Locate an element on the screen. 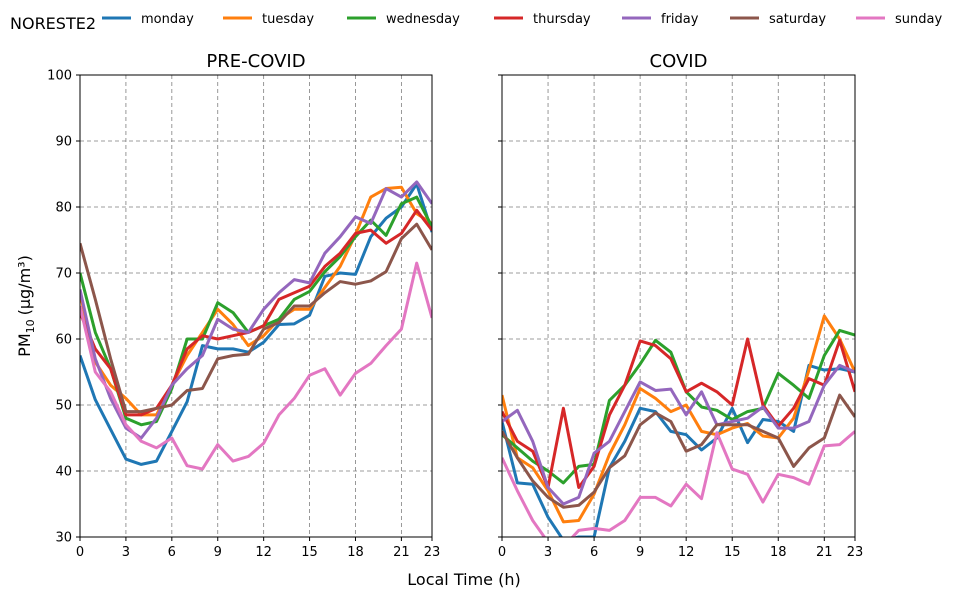 The image size is (957, 599). legend-item-friday: friday is located at coordinates (660, 19).